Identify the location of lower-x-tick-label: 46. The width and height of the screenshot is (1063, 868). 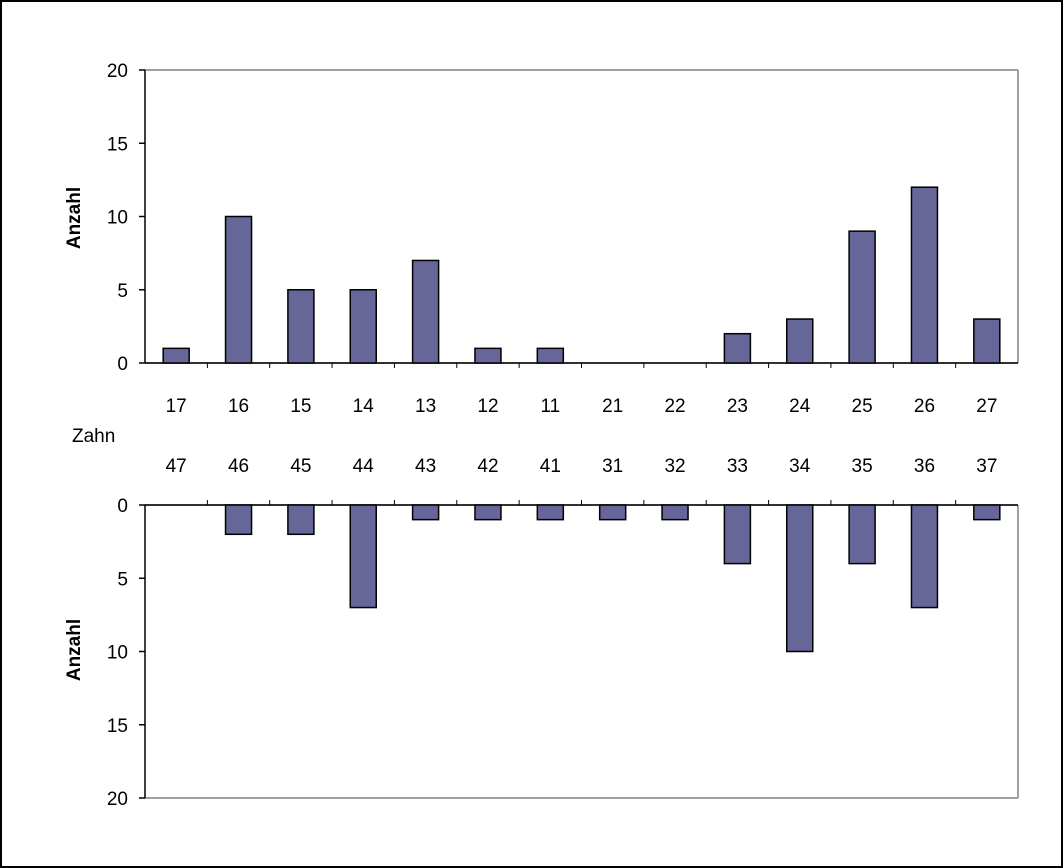
(238, 466).